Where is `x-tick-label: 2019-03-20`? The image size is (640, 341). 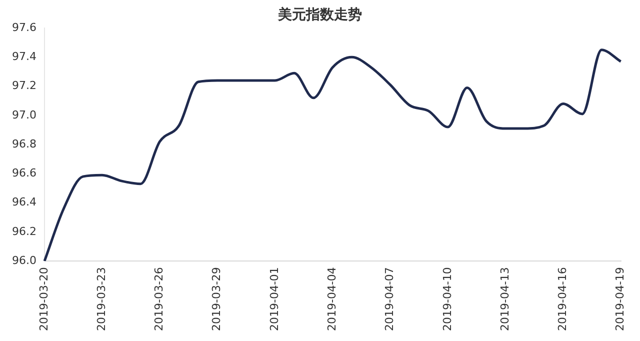
x-tick-label: 2019-03-20 is located at coordinates (43, 299).